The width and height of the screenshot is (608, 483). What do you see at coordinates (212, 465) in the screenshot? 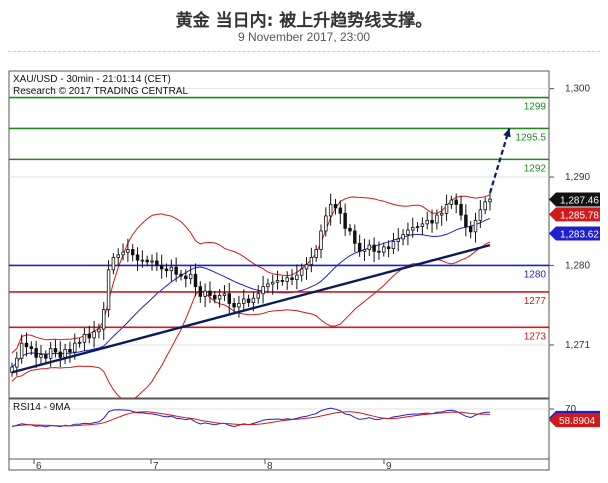
I see `x-axis: 6 7 8 9` at bounding box center [212, 465].